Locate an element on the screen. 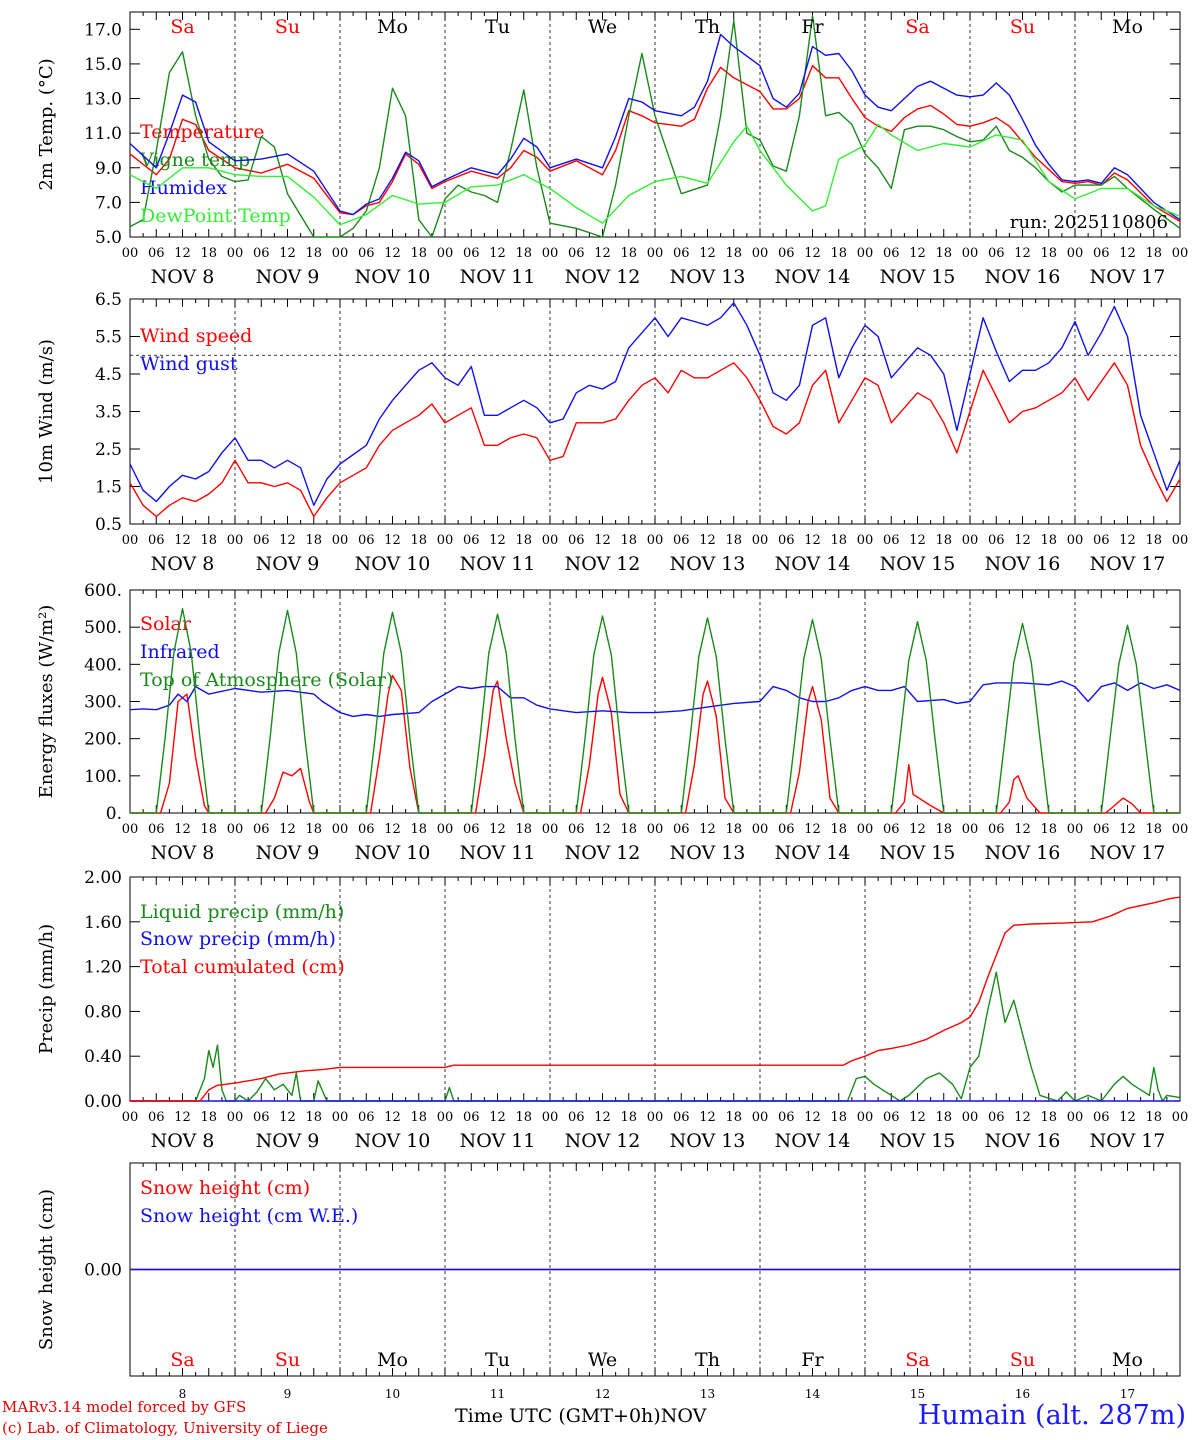 This screenshot has height=1440, width=1194. y-tick-label: 0.5 is located at coordinates (108, 525).